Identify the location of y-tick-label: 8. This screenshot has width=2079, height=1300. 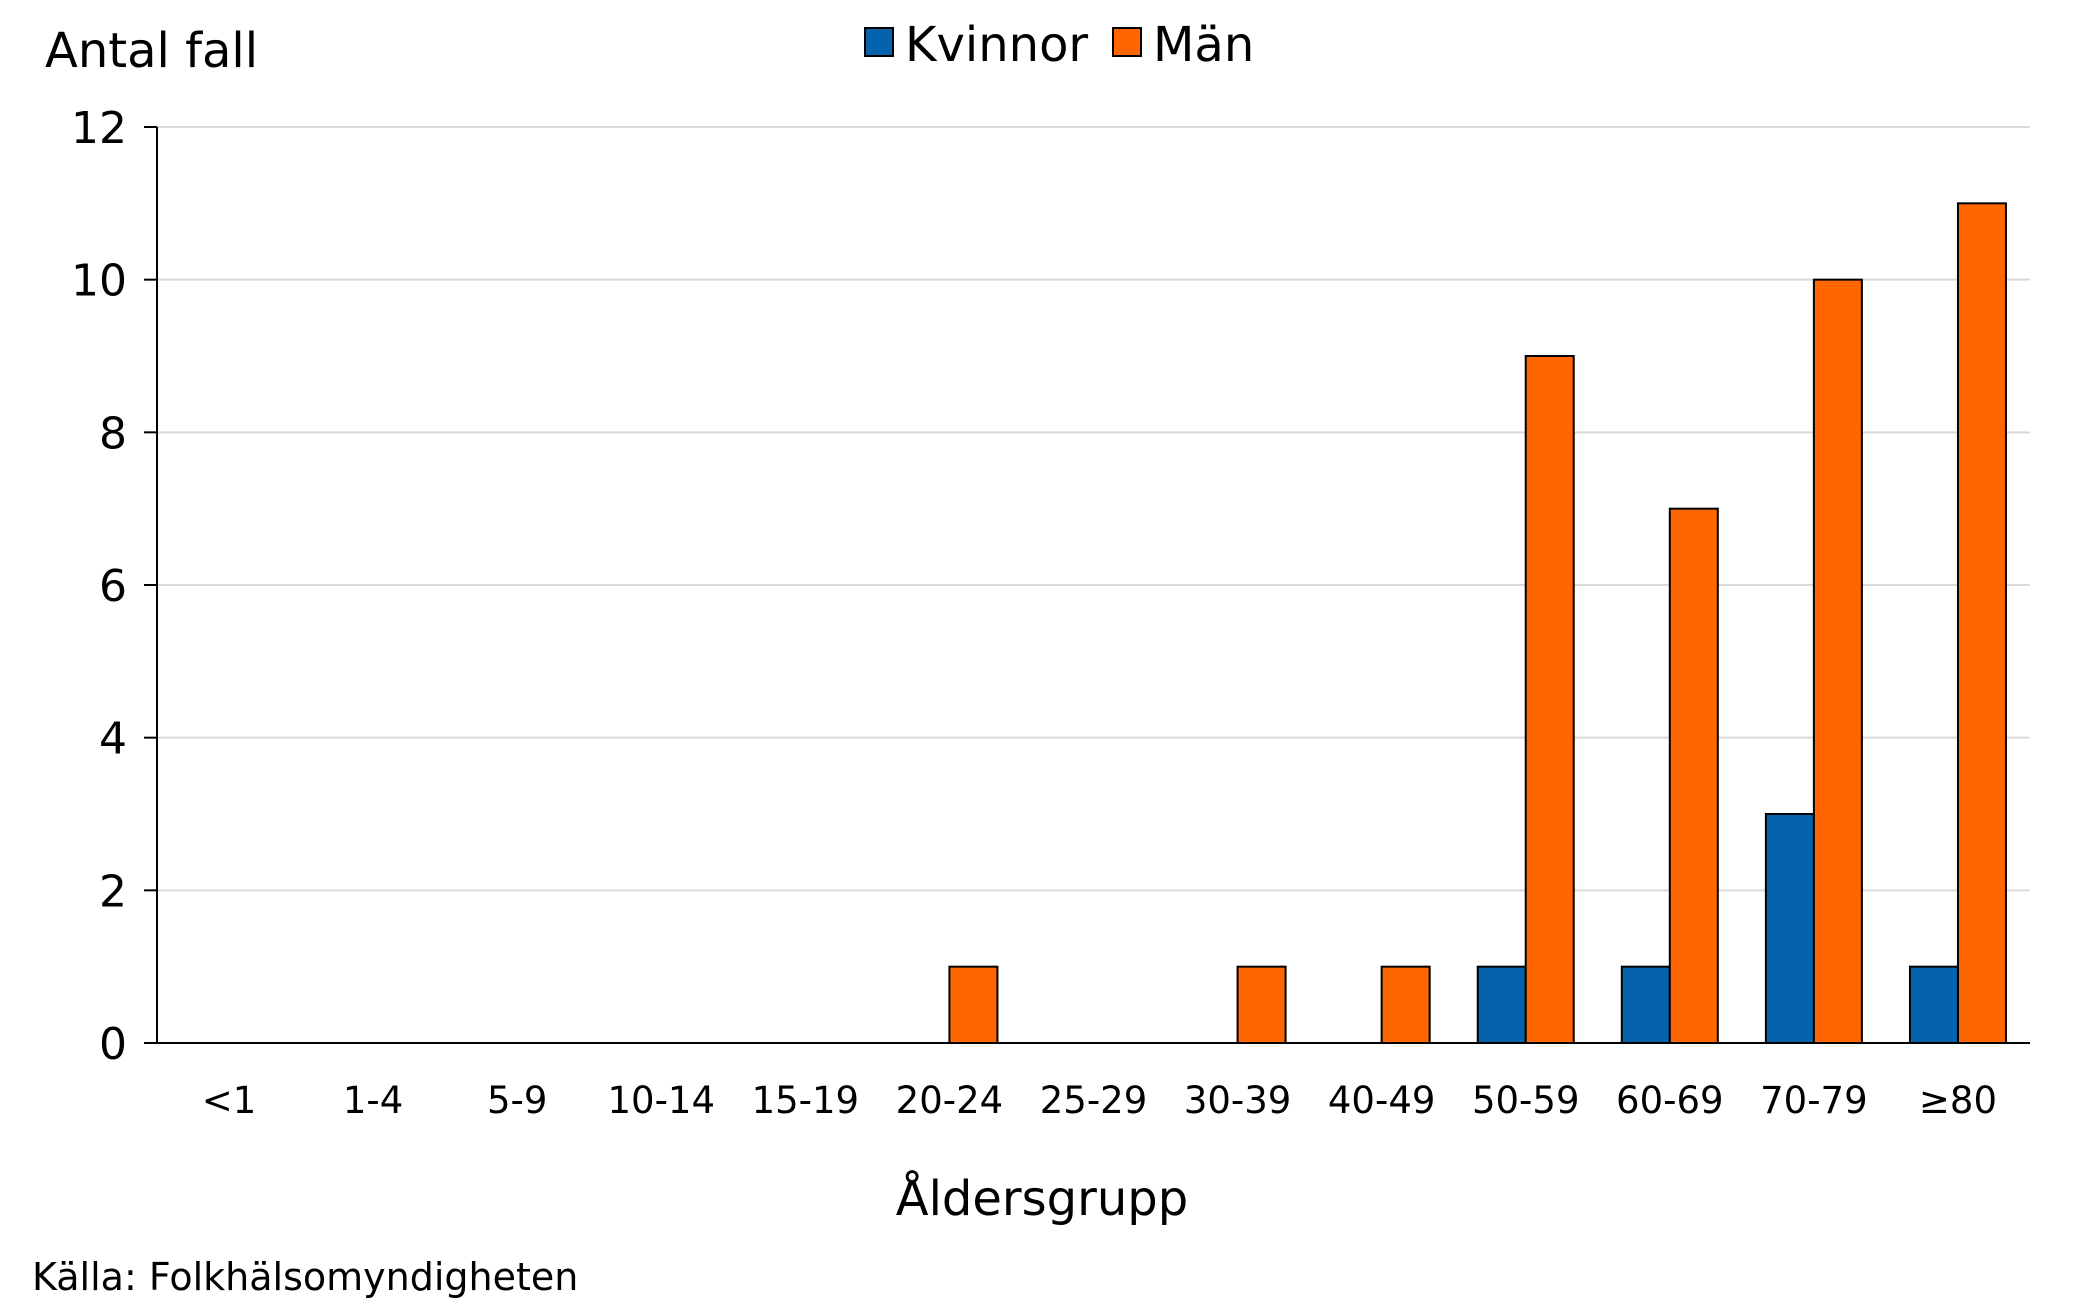
(113, 433).